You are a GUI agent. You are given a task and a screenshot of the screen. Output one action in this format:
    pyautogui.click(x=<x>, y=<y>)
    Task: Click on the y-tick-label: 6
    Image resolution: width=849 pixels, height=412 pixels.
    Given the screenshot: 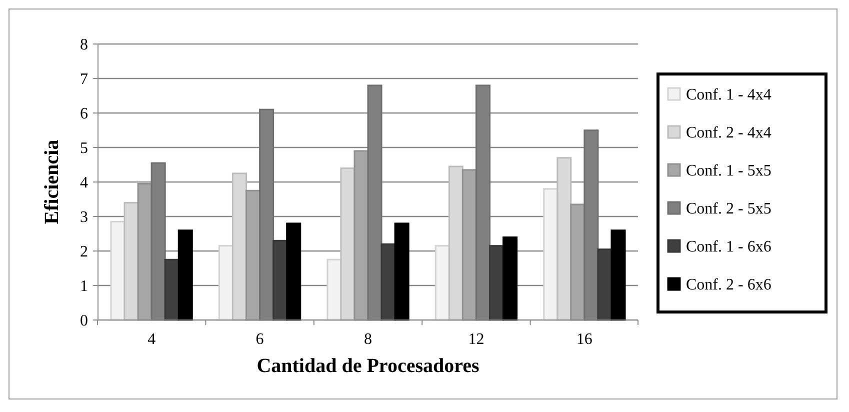 What is the action you would take?
    pyautogui.click(x=84, y=114)
    